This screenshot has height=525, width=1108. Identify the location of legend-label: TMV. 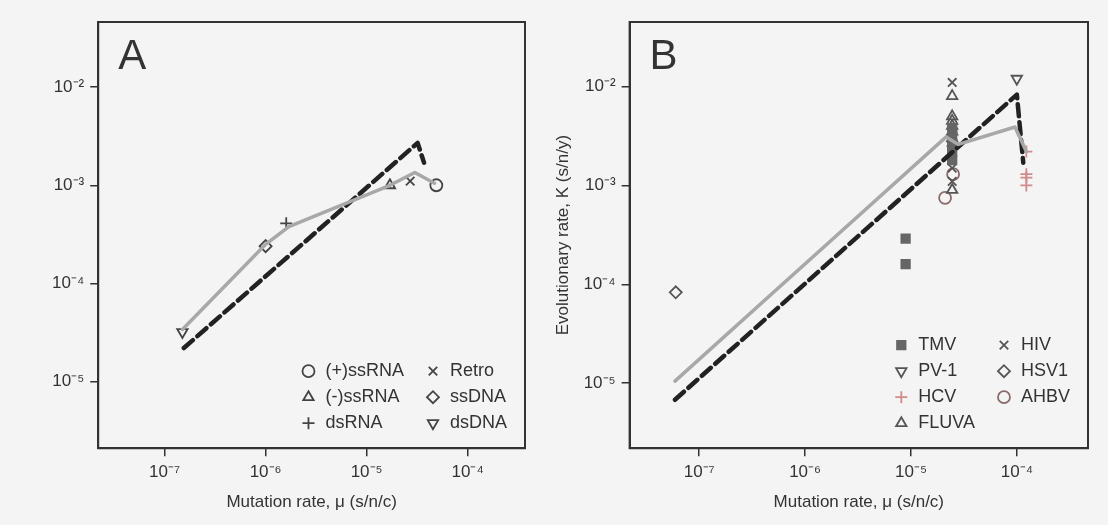
(937, 344).